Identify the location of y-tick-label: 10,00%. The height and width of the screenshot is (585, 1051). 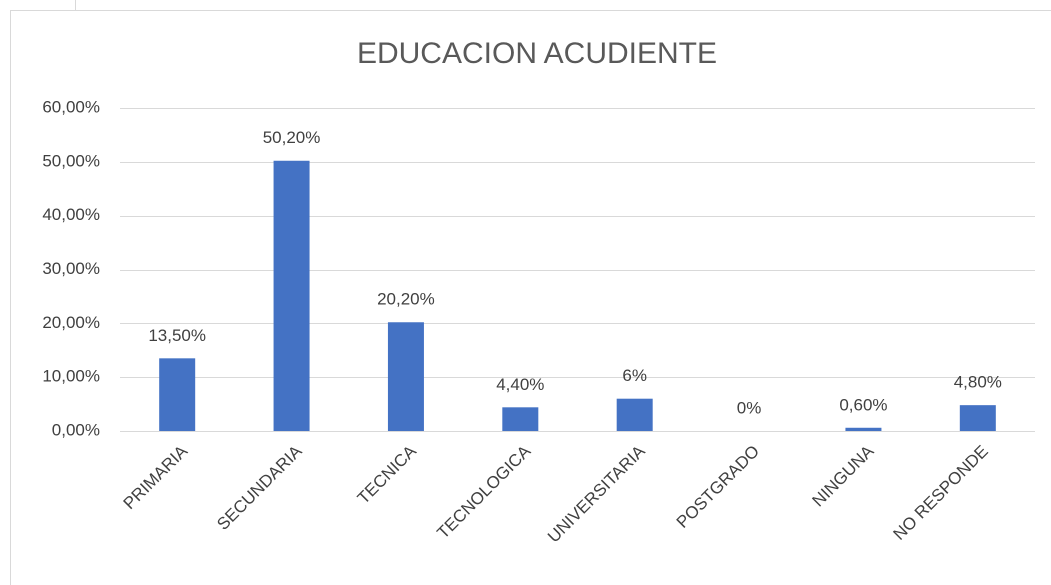
(71, 376).